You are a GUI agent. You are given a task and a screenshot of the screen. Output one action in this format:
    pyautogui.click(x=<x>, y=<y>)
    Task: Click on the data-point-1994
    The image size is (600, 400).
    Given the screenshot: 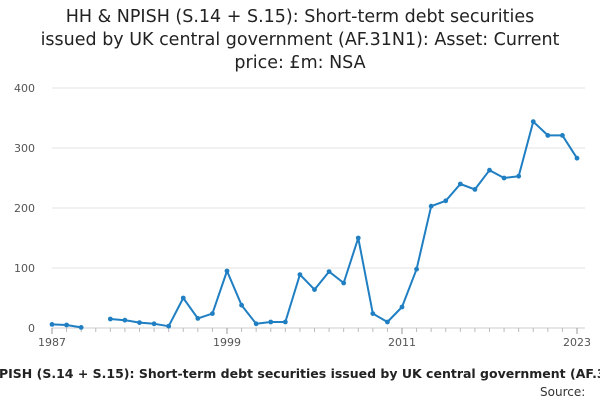 What is the action you would take?
    pyautogui.click(x=154, y=324)
    